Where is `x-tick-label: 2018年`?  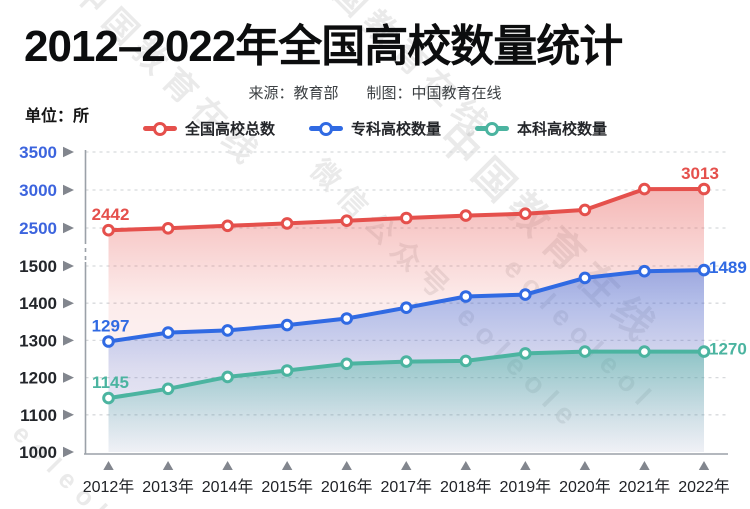
x-tick-label: 2018年 is located at coordinates (466, 487).